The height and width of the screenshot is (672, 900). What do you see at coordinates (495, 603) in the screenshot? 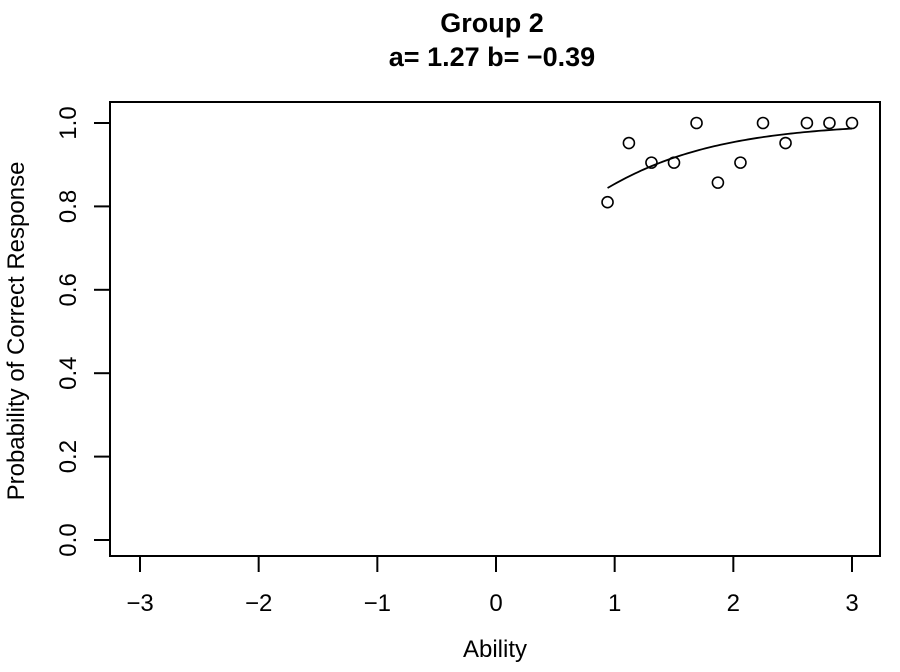
I see `x-tick-label: 0` at bounding box center [495, 603].